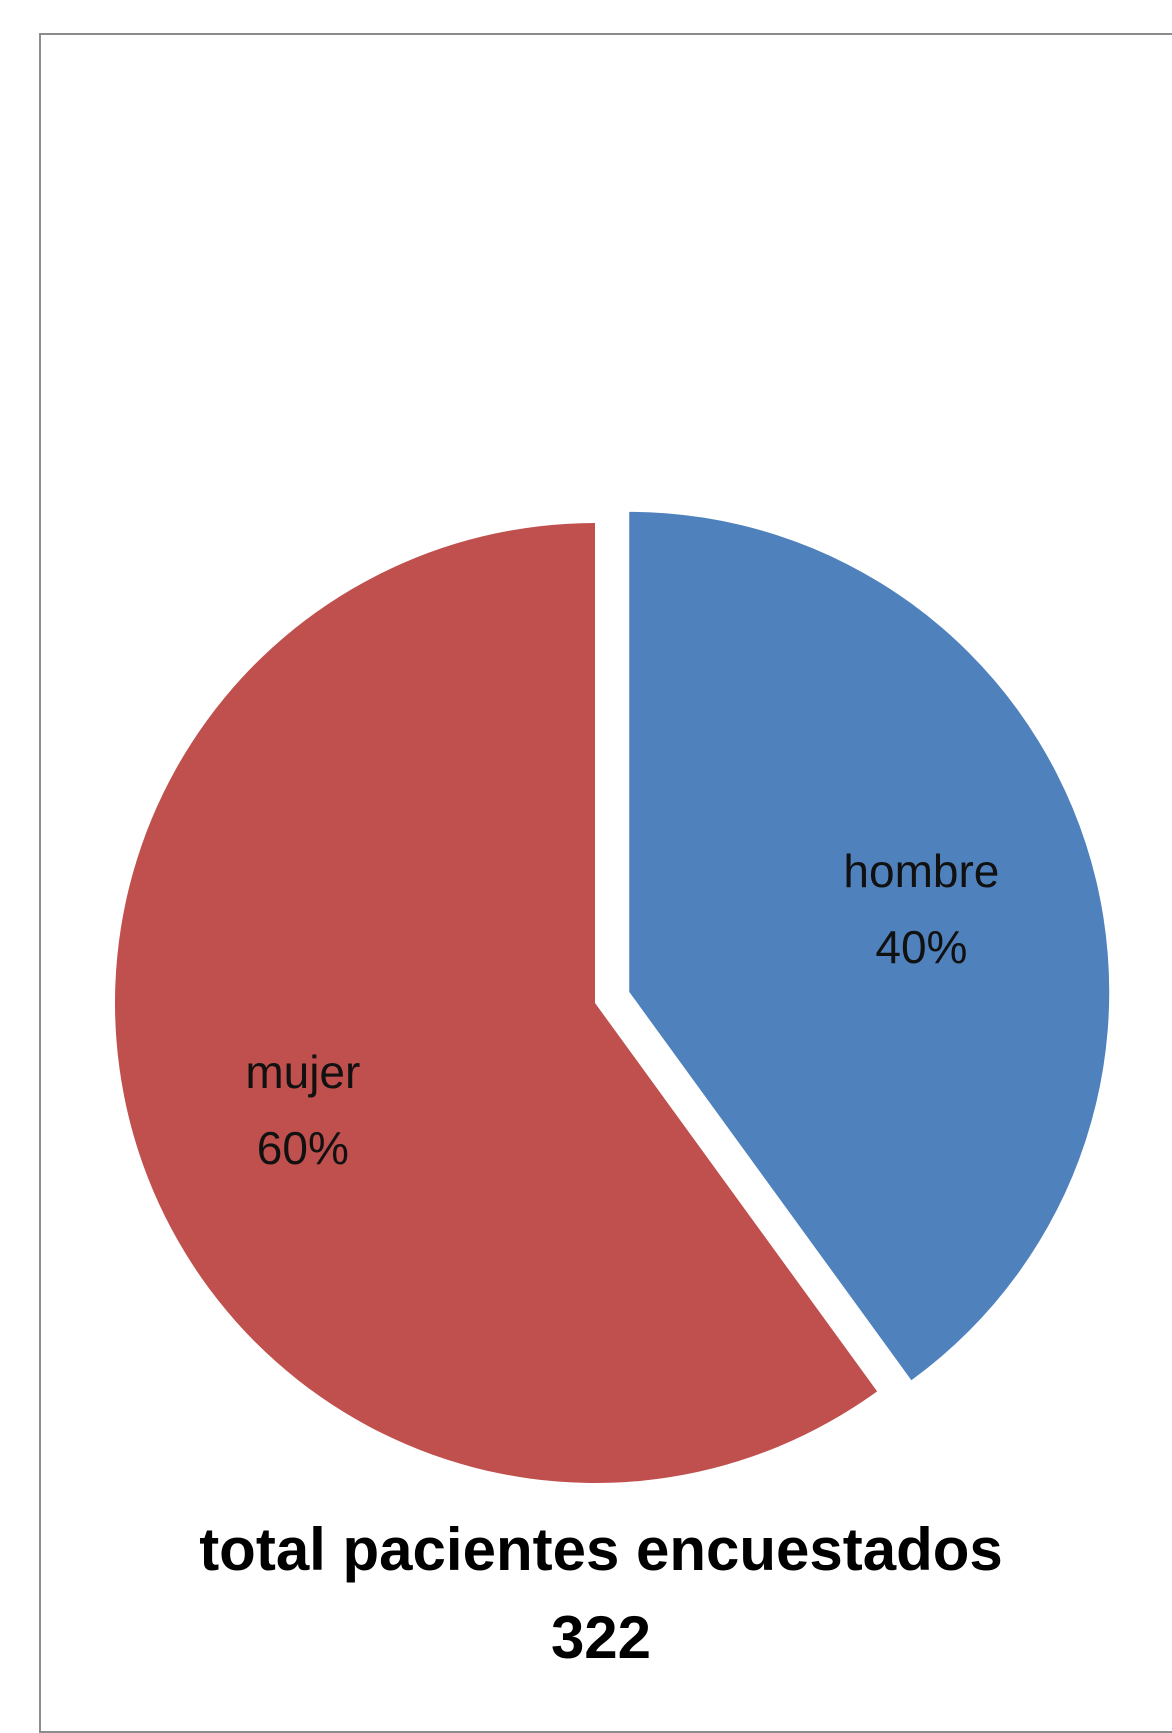 The image size is (1172, 1733). What do you see at coordinates (601, 1549) in the screenshot?
I see `caption-title: total pacientes encuestados` at bounding box center [601, 1549].